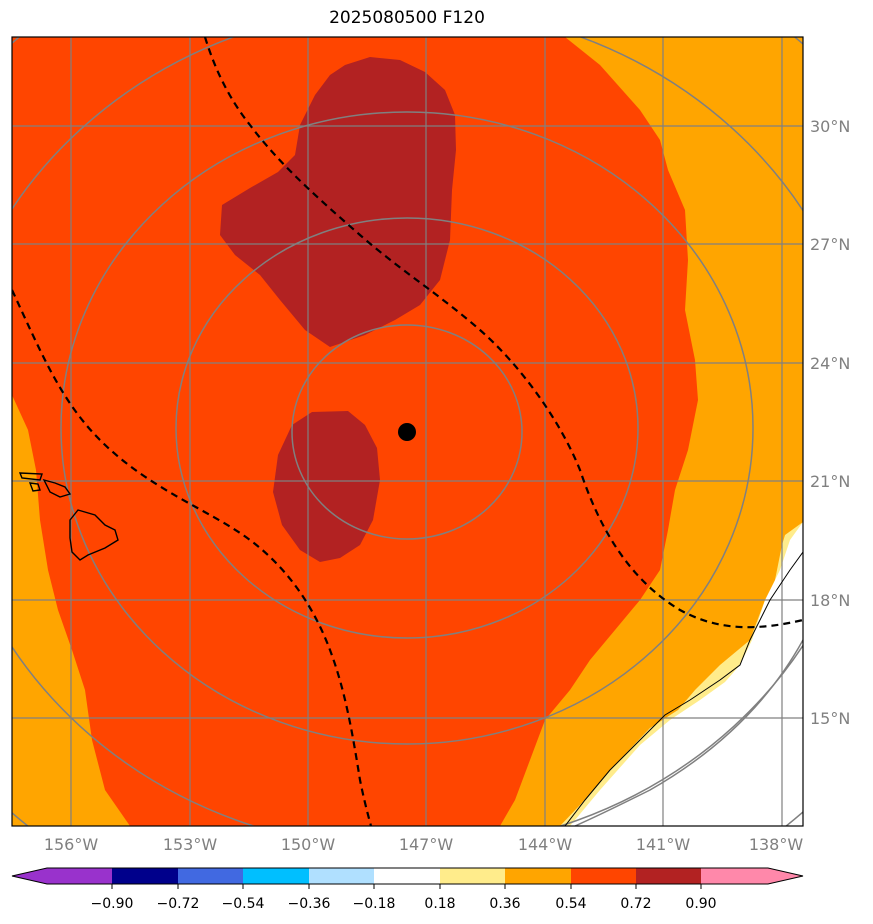 The height and width of the screenshot is (924, 873). Describe the element at coordinates (663, 844) in the screenshot. I see `lon-label-141W: 141°W` at that location.